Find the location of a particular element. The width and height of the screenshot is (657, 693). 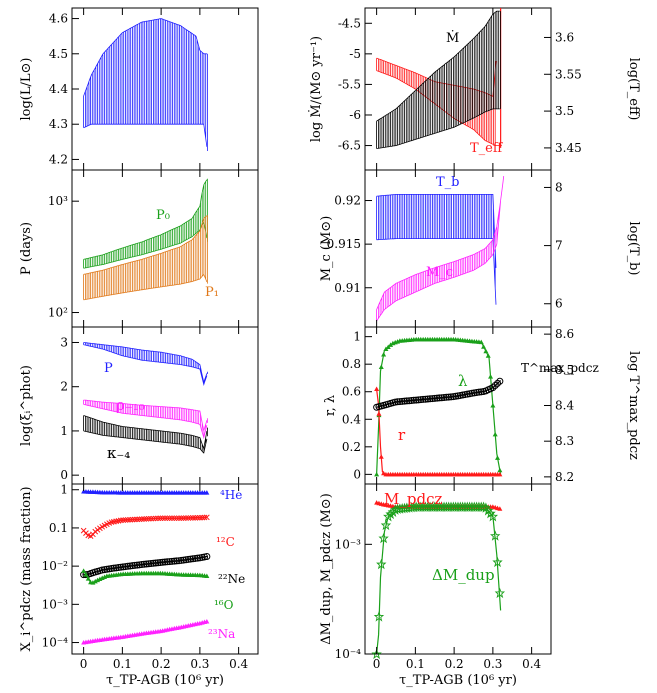

xi-kappa-series is located at coordinates (145, 434).